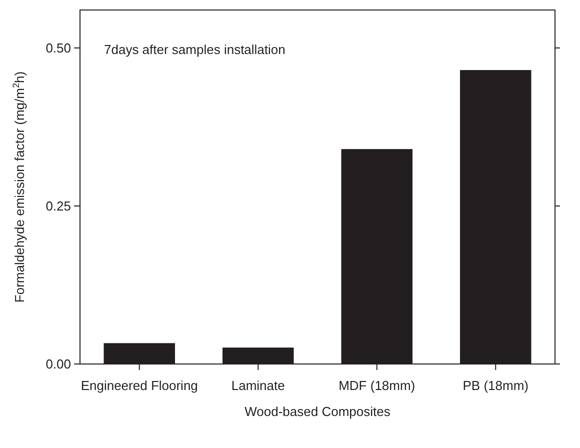 This screenshot has width=580, height=448. Describe the element at coordinates (377, 385) in the screenshot. I see `x-tick-label: MDF (18mm)` at that location.